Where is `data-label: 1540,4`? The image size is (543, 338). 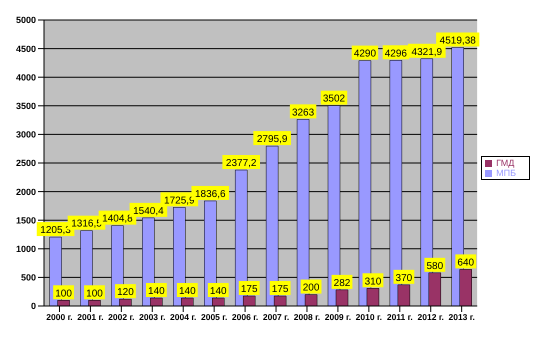
data-label: 1540,4 is located at coordinates (148, 211).